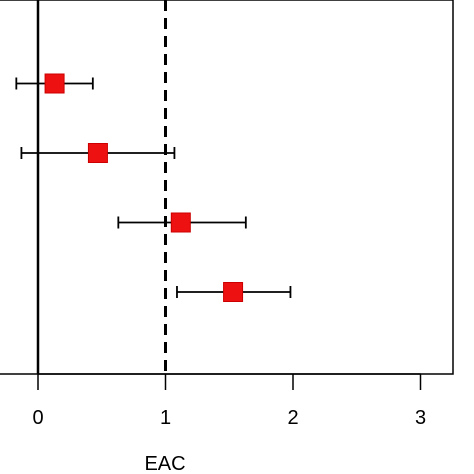 The image size is (474, 474). Describe the element at coordinates (420, 418) in the screenshot. I see `x-tick-label: 3` at that location.